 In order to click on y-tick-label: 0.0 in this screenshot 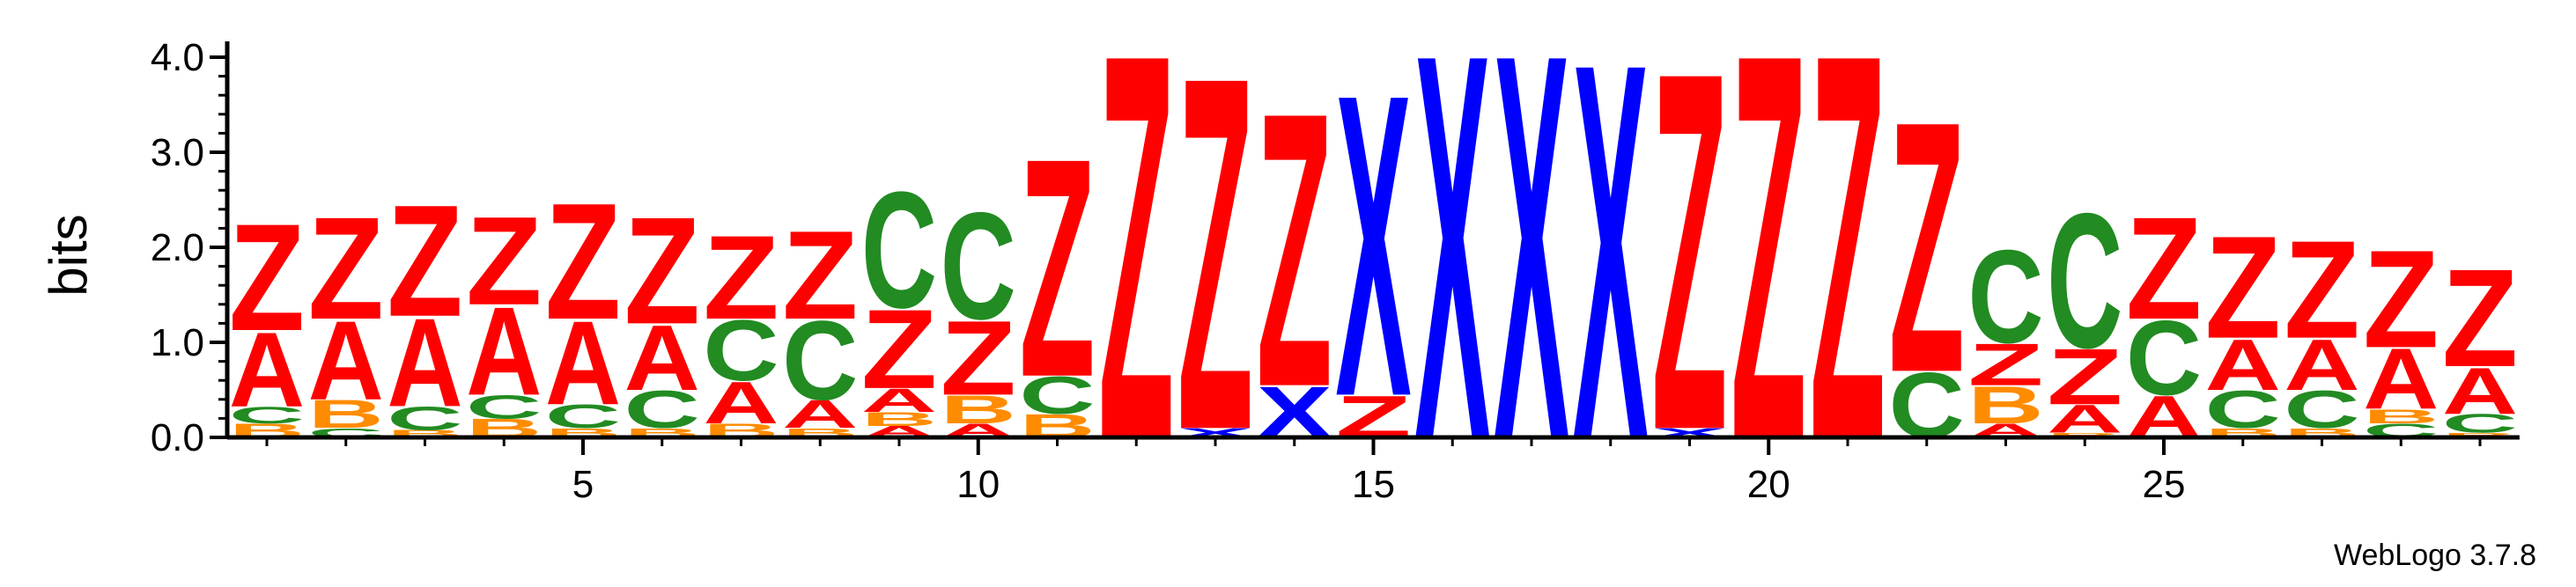, I will do `click(177, 437)`.